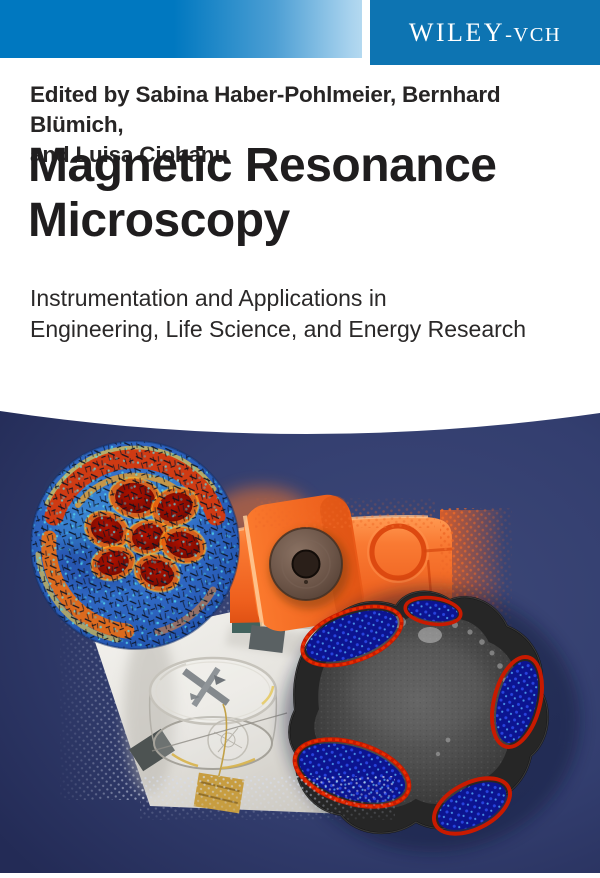  What do you see at coordinates (313, 193) in the screenshot?
I see `book-title: Magnetic Resonance Microscopy` at bounding box center [313, 193].